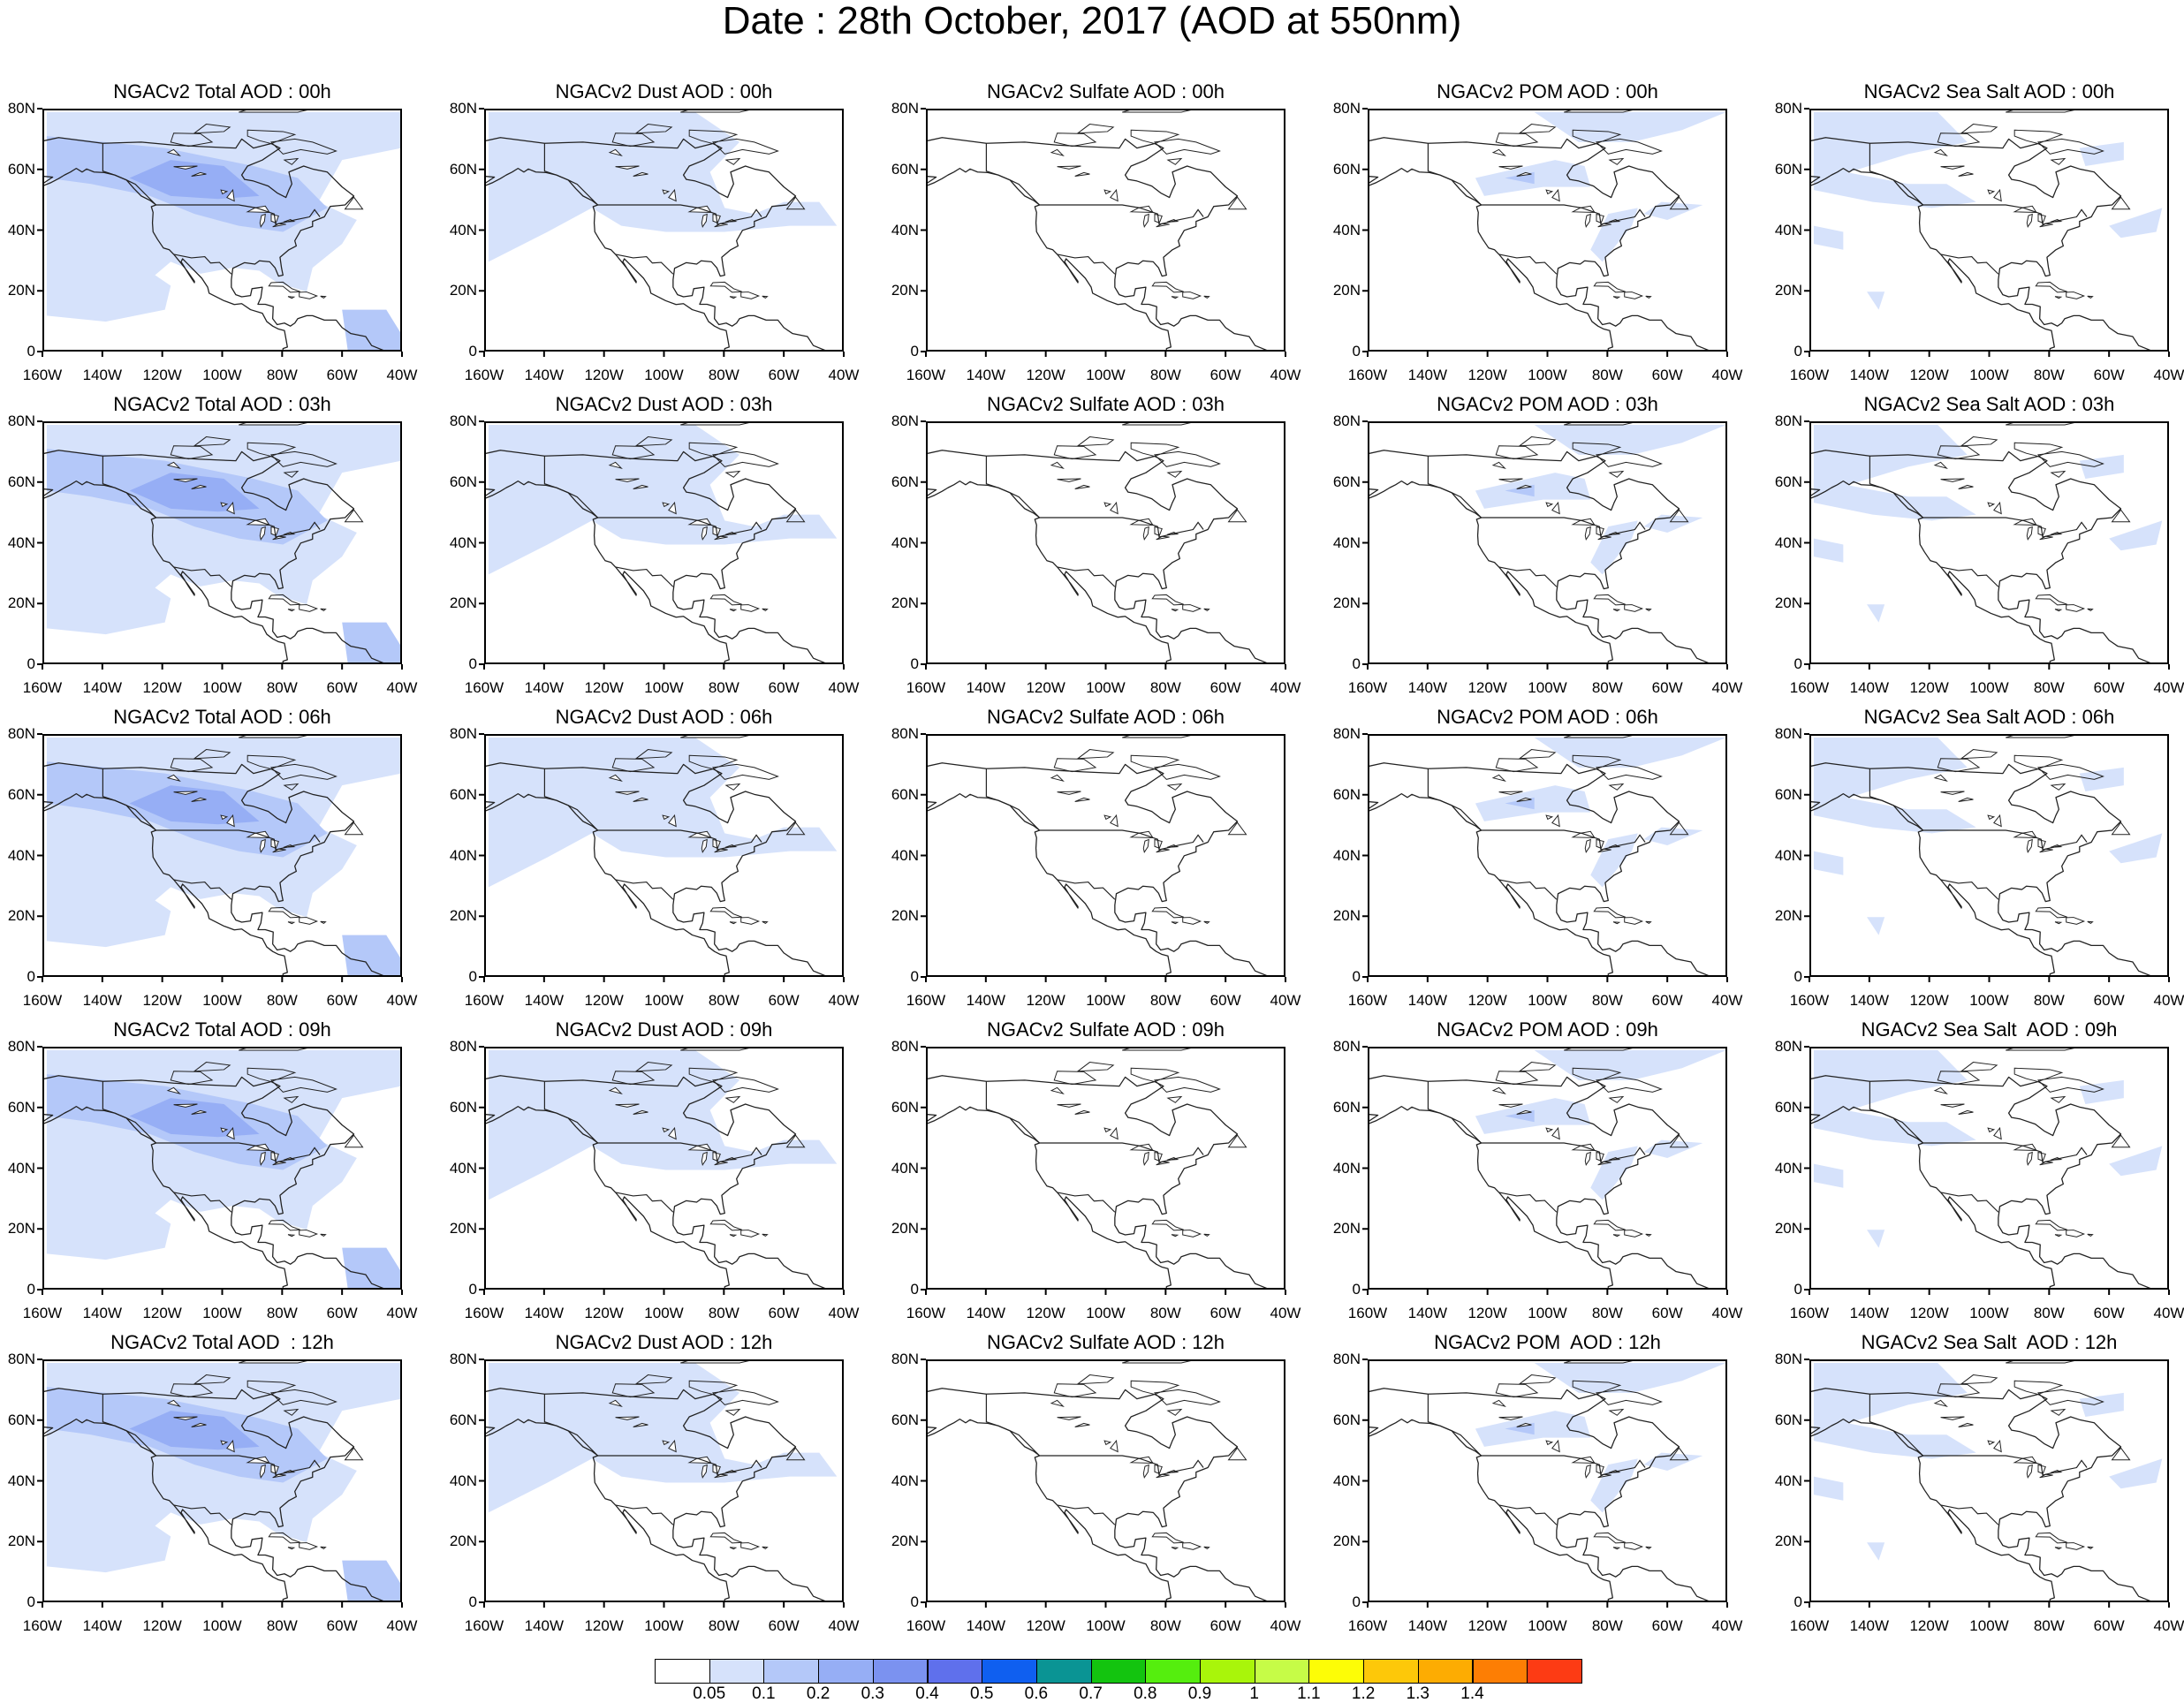 The height and width of the screenshot is (1703, 2184). What do you see at coordinates (763, 1694) in the screenshot?
I see `colorbar-label: 0.1` at bounding box center [763, 1694].